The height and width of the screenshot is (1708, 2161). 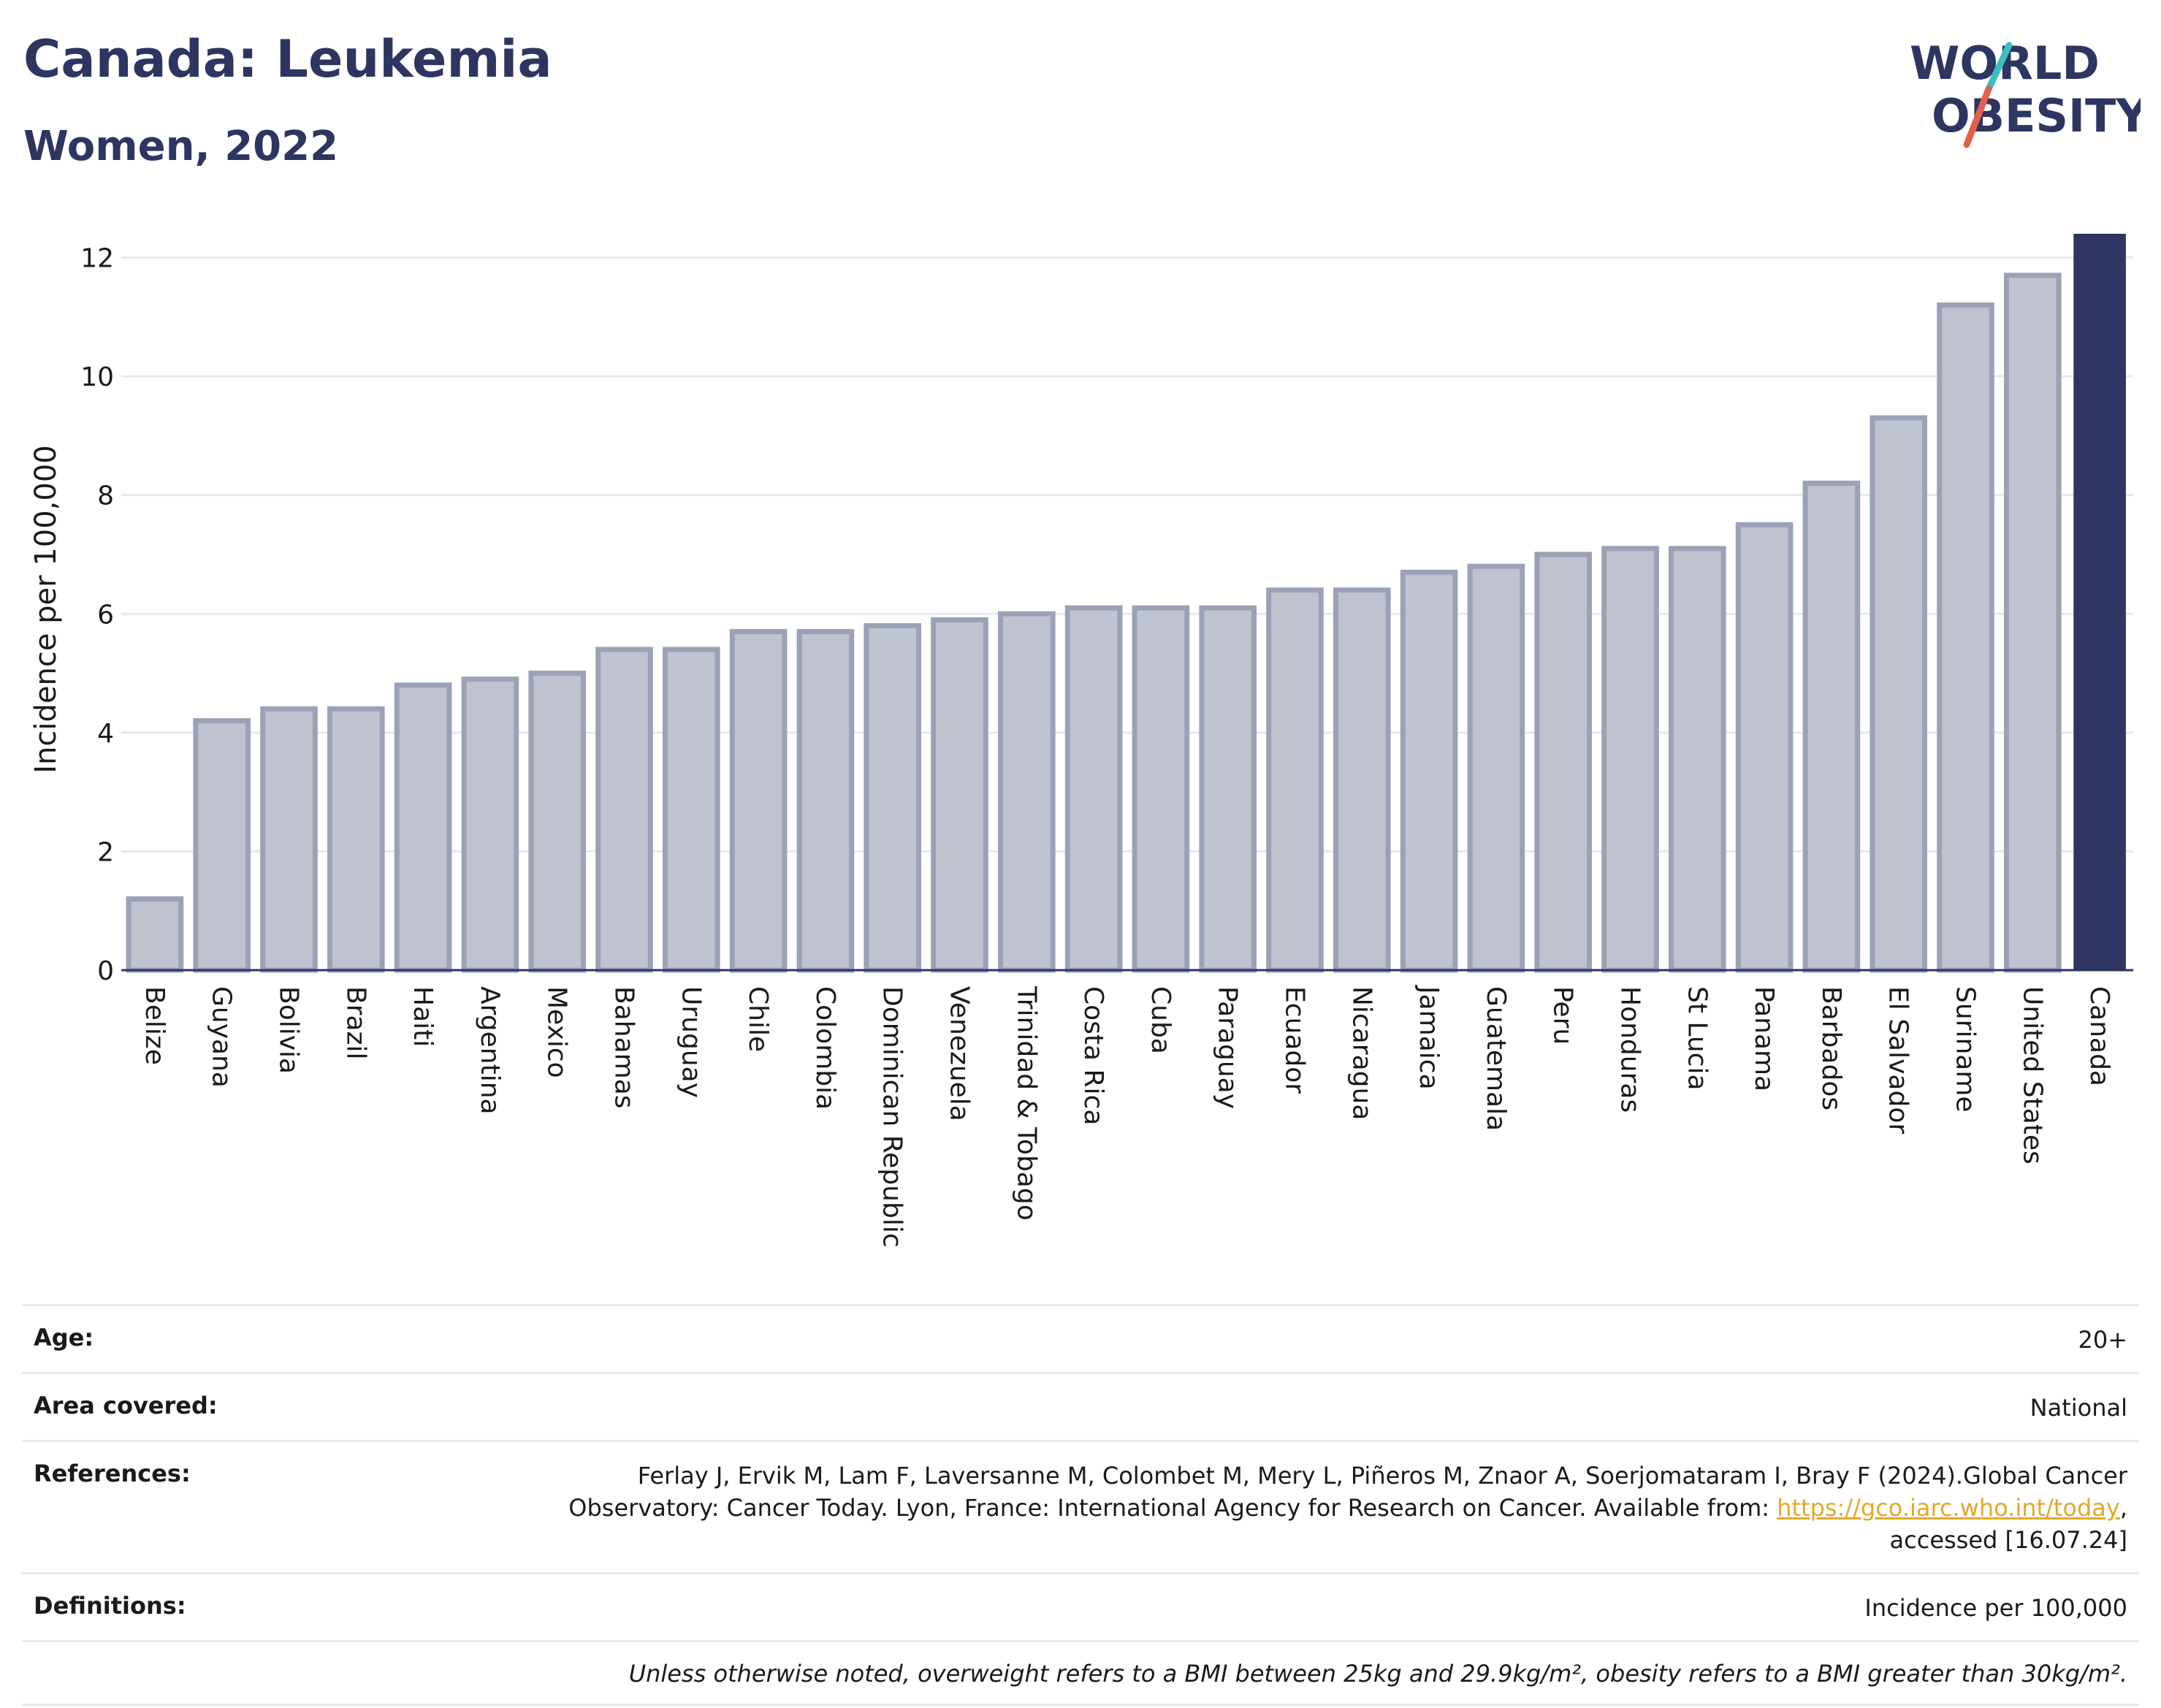 What do you see at coordinates (181, 146) in the screenshot?
I see `chart-subtitle: Women, 2022` at bounding box center [181, 146].